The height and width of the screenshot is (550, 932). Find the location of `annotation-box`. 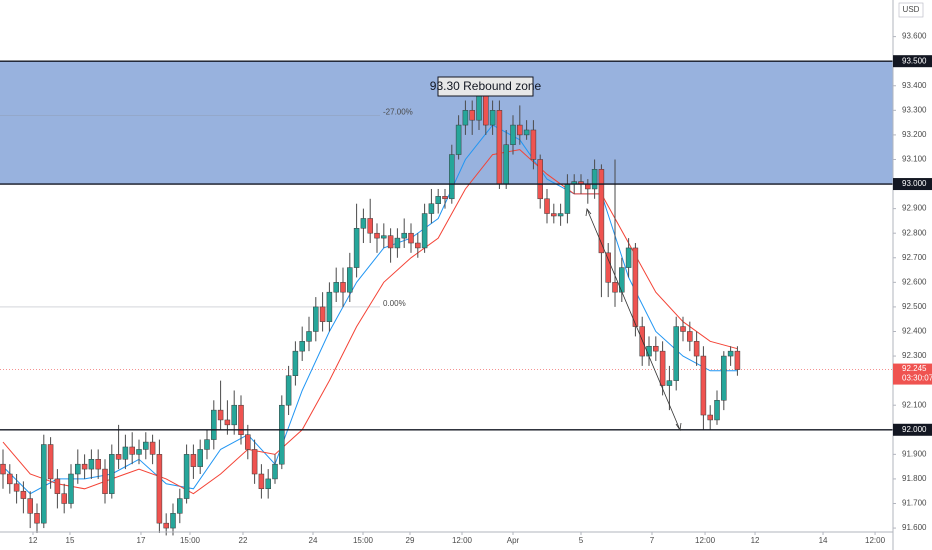

annotation-box is located at coordinates (485, 86).